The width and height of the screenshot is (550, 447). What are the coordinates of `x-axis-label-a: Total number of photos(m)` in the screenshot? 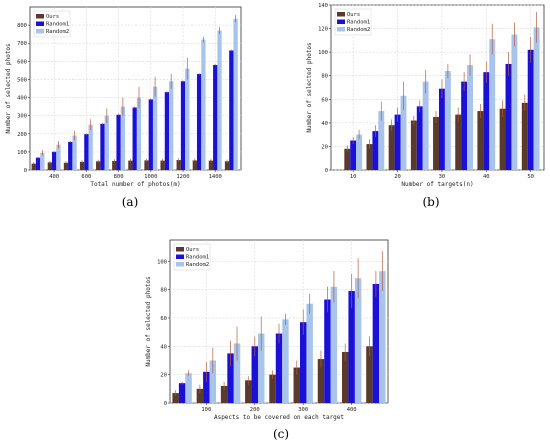 It's located at (135, 184).